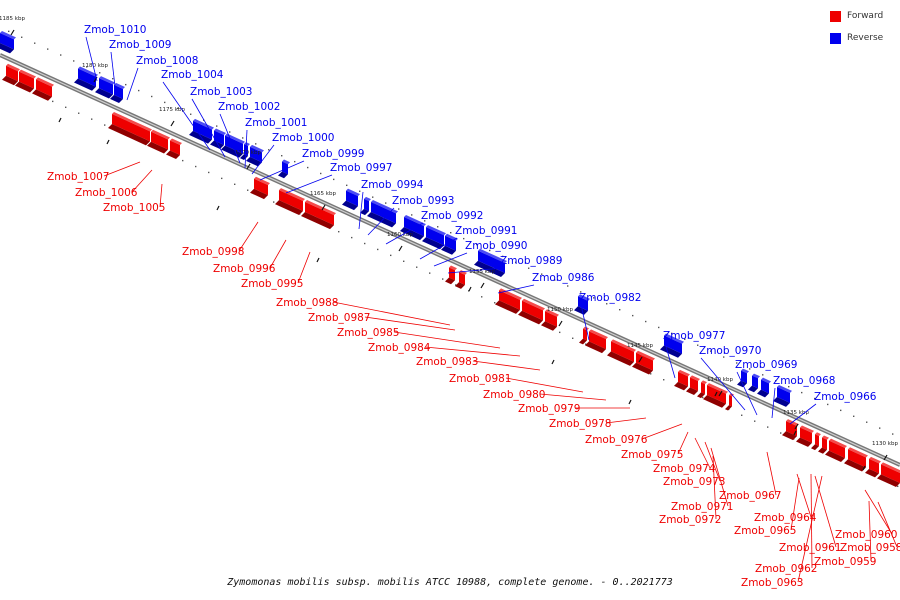 The width and height of the screenshot is (900, 600). Describe the element at coordinates (766, 365) in the screenshot. I see `gene-label: Zmob_0969` at that location.